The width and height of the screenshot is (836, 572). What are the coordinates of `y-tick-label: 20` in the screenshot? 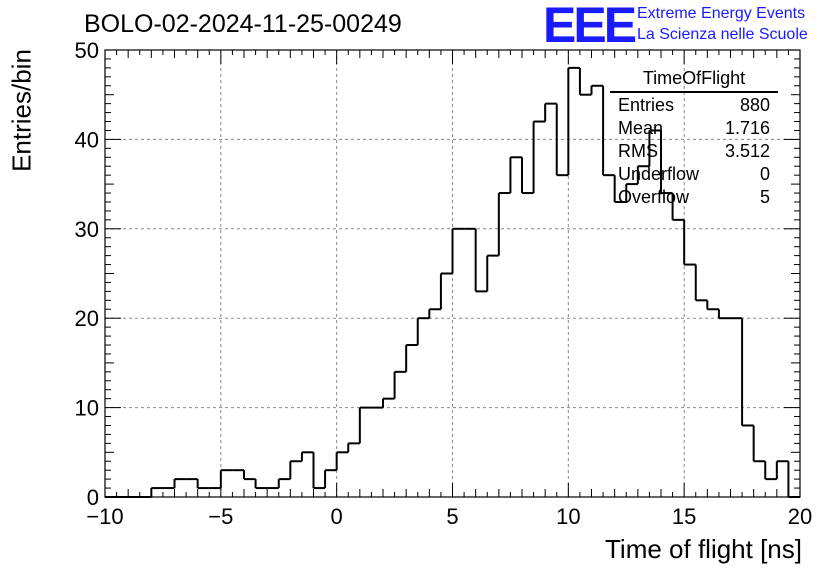 It's located at (87, 318).